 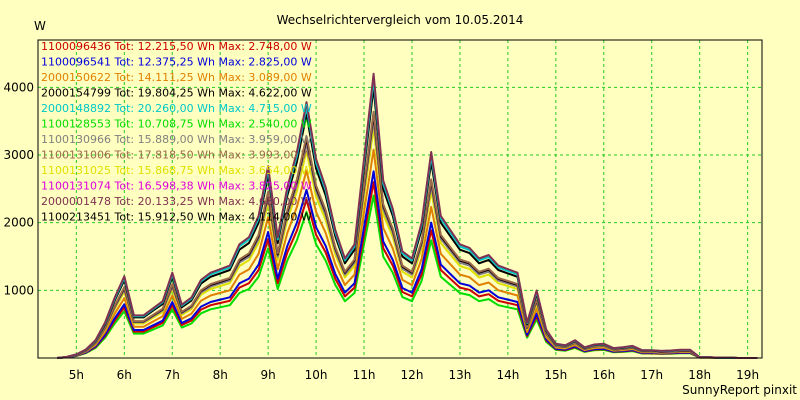 What do you see at coordinates (364, 375) in the screenshot?
I see `x-tick-label: 11h` at bounding box center [364, 375].